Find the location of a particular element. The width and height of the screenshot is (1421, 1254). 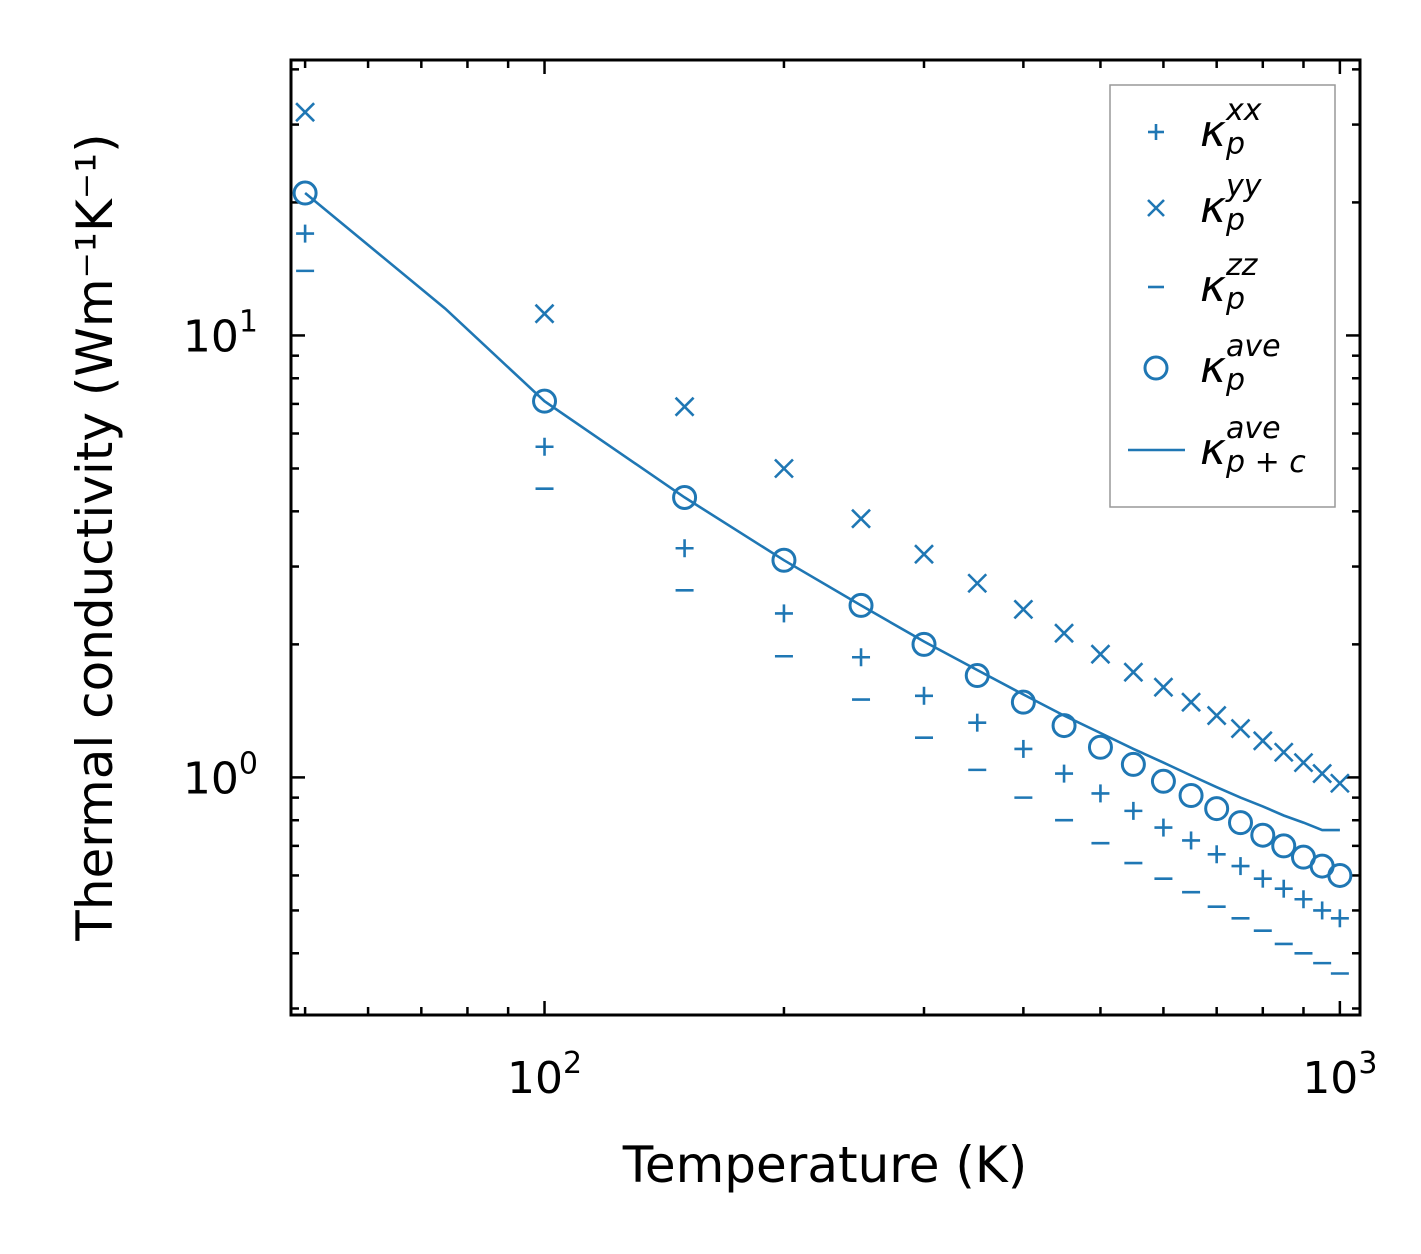

x-tick-labels: 10² 10³ is located at coordinates (942, 1075).